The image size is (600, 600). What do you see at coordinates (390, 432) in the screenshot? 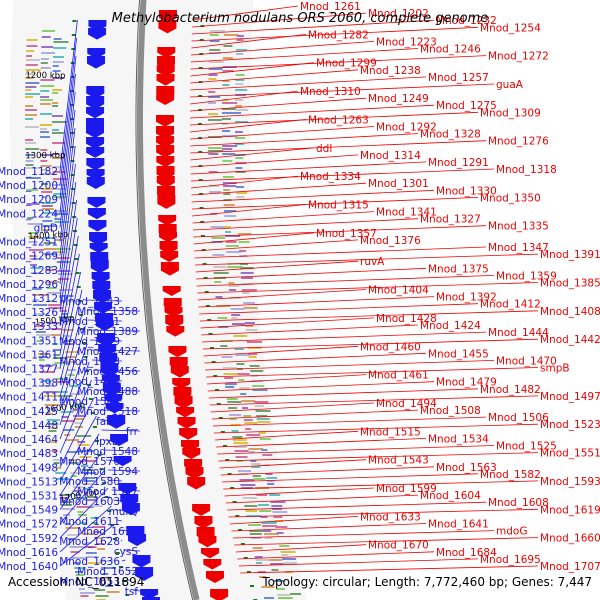
I see `gene-label-right: Mnod_1515` at bounding box center [390, 432].